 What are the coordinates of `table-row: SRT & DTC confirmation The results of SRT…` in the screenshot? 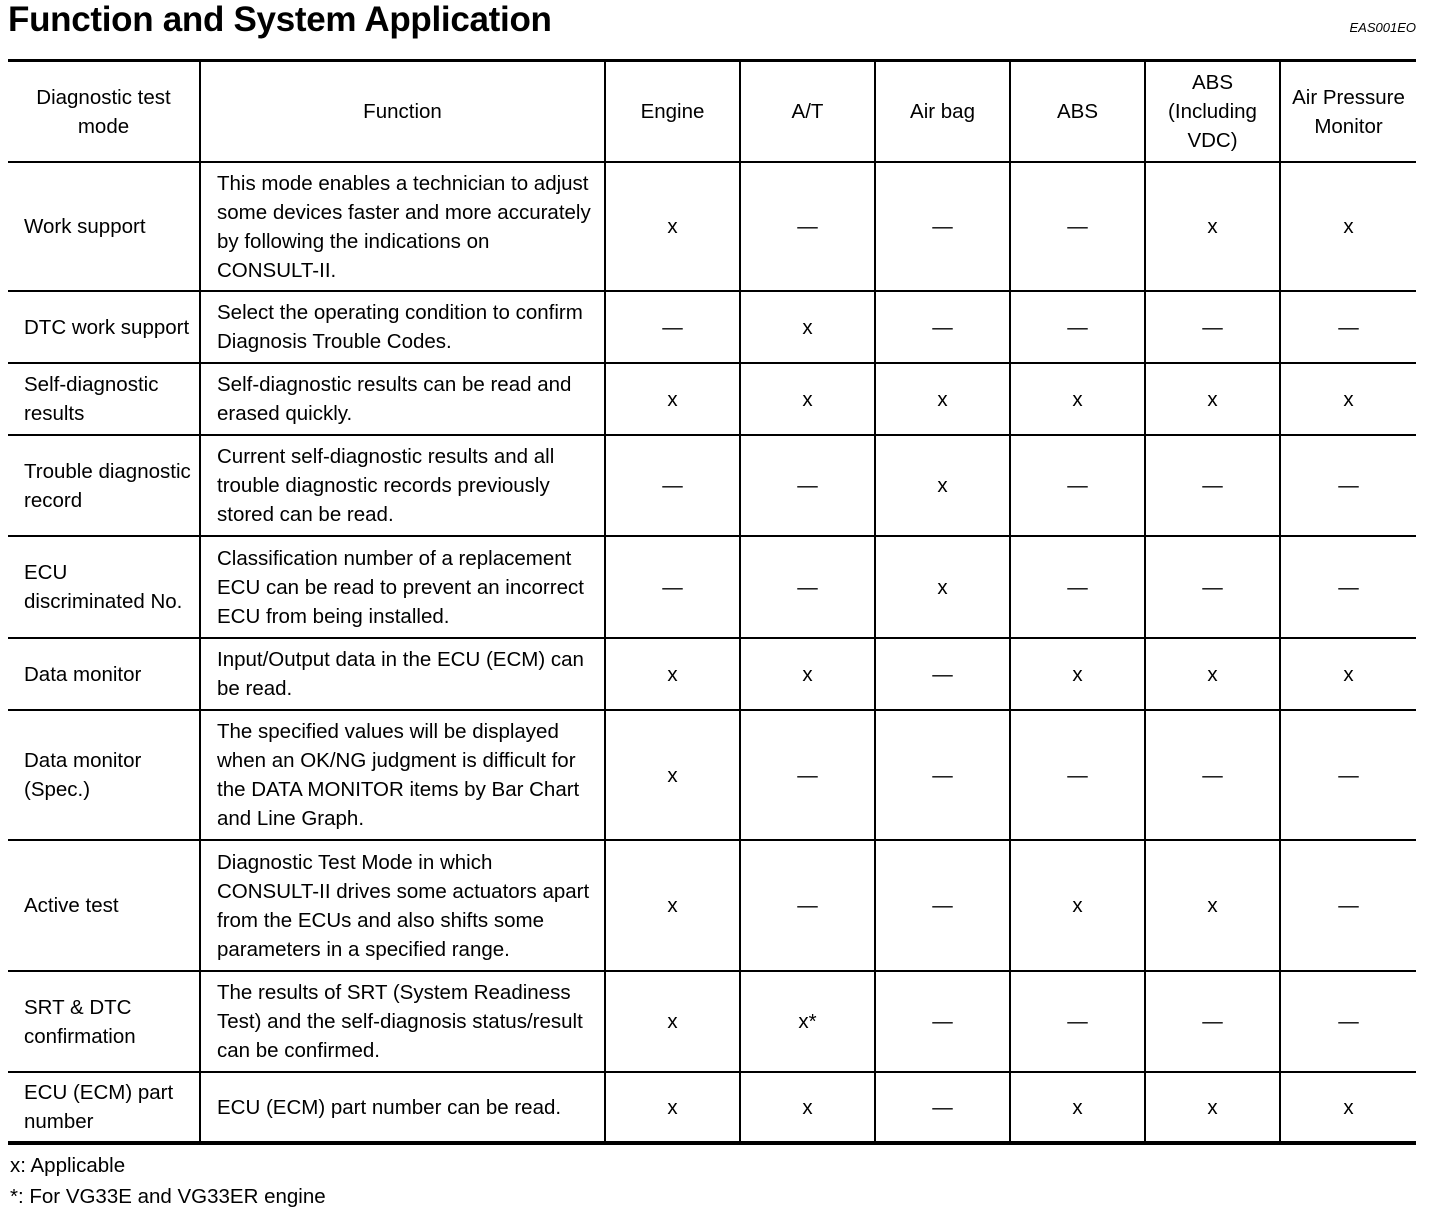 It's located at (712, 1021).